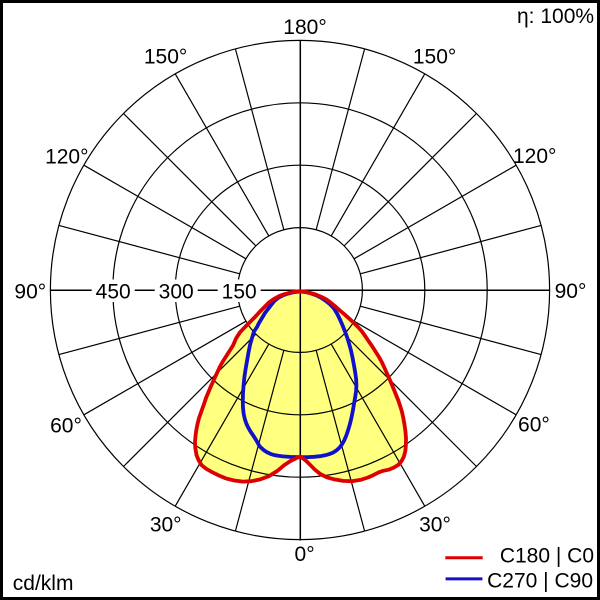 The width and height of the screenshot is (600, 600). What do you see at coordinates (540, 580) in the screenshot?
I see `svg-text: C270 | C90` at bounding box center [540, 580].